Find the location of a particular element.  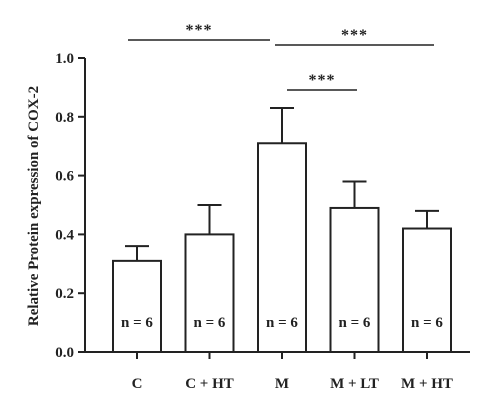

y-tick-label: 1.0 is located at coordinates (64, 59).